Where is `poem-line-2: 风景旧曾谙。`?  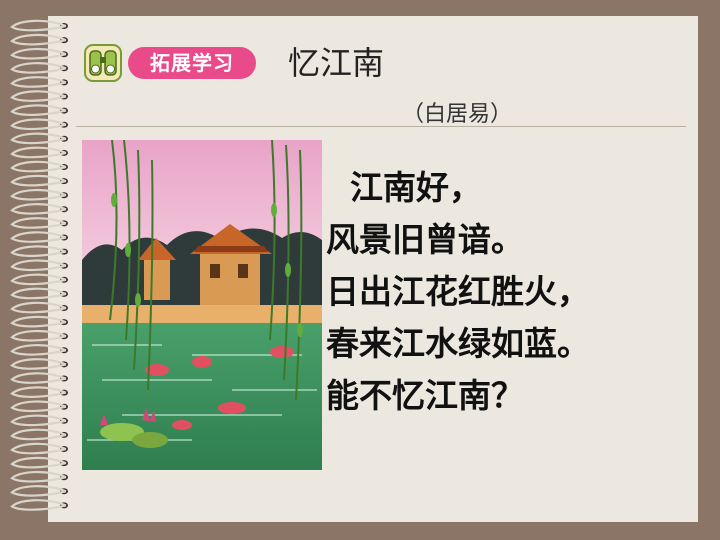
poem-line-2: 风景旧曾谙。 is located at coordinates (425, 239).